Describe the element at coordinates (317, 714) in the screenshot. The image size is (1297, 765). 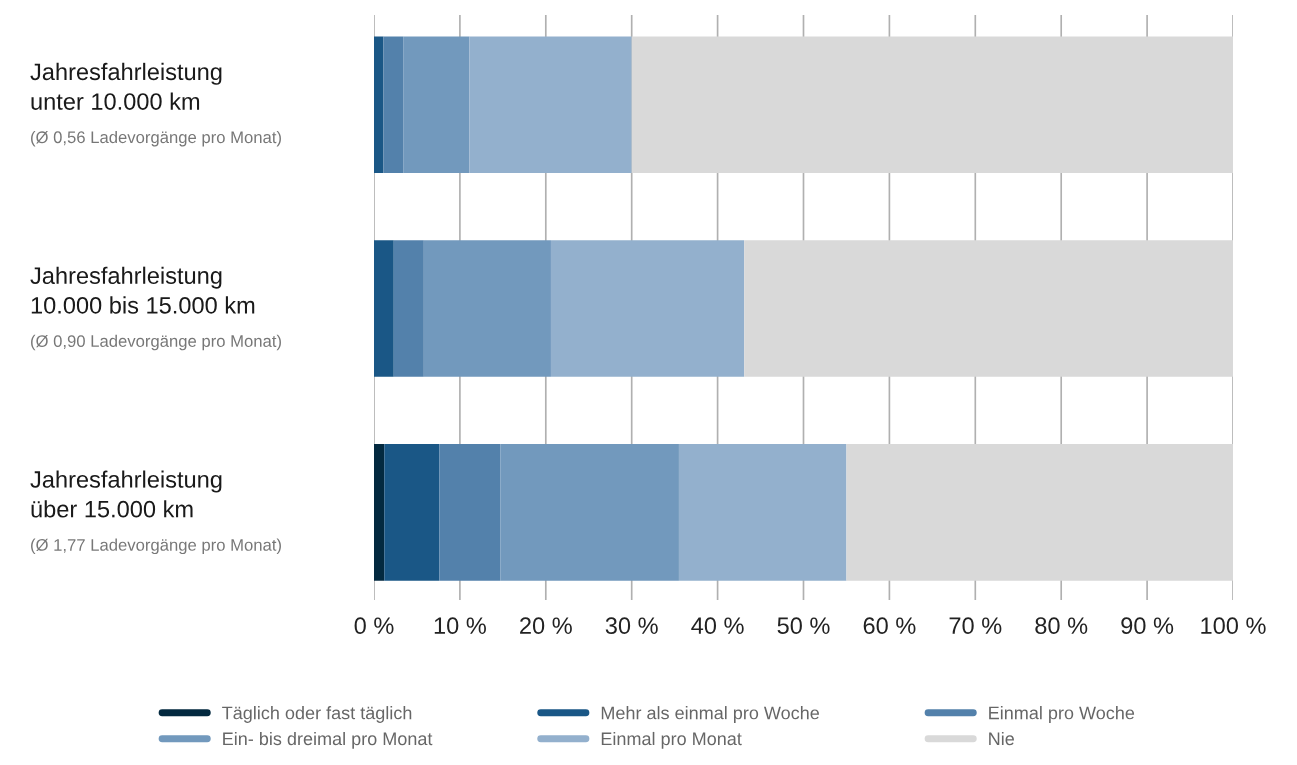
I see `legend-label: Täglich oder fast täglich` at that location.